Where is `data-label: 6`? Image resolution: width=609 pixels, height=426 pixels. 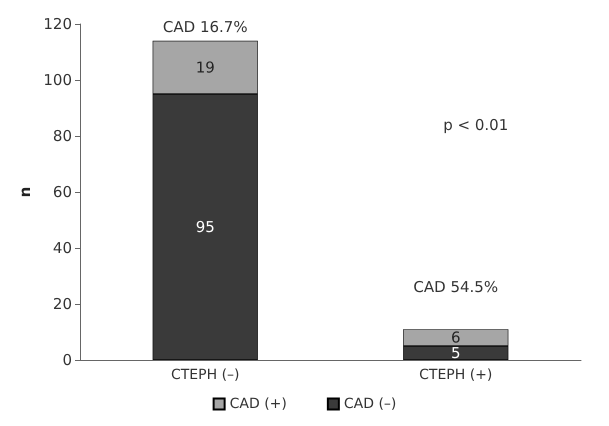
data-label: 6 is located at coordinates (455, 337).